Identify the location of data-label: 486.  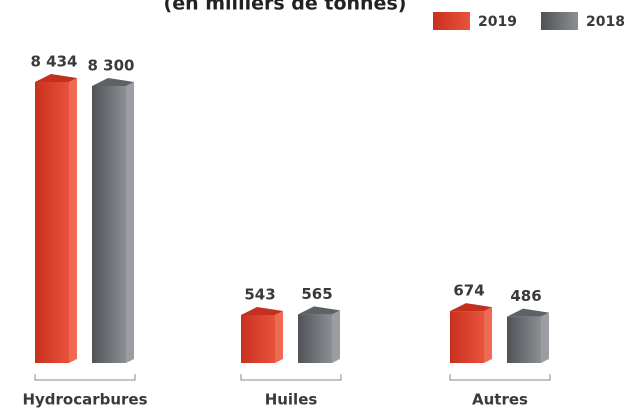
(525, 296).